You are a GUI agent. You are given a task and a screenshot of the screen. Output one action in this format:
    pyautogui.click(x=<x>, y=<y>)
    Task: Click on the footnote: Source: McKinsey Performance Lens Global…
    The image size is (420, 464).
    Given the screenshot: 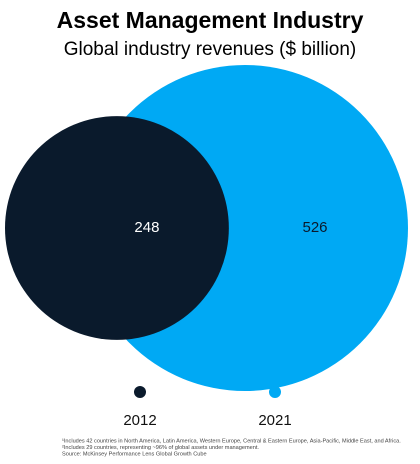 What is the action you would take?
    pyautogui.click(x=134, y=454)
    